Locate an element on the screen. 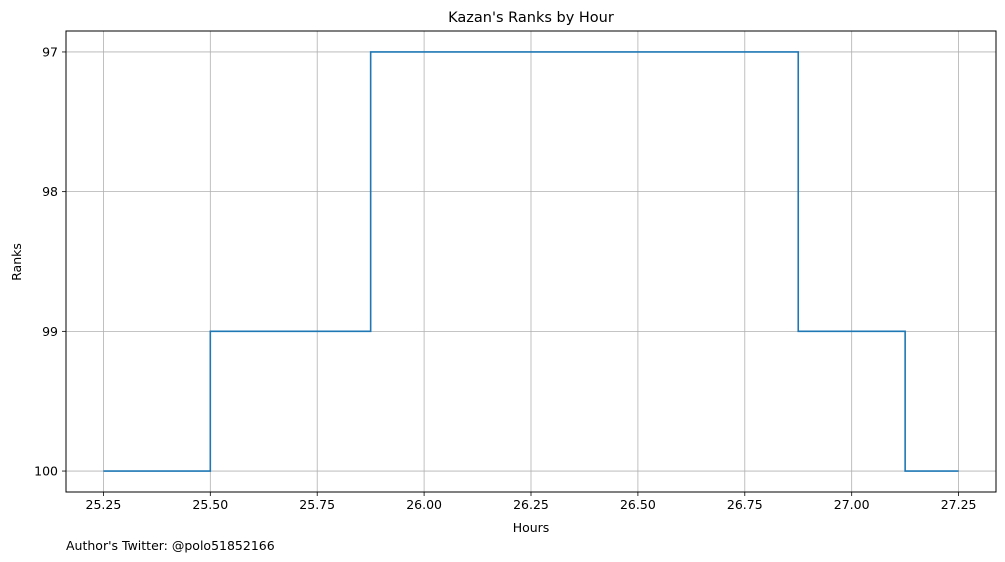 The width and height of the screenshot is (1005, 562). x-tick-label: 26.00 is located at coordinates (424, 504).